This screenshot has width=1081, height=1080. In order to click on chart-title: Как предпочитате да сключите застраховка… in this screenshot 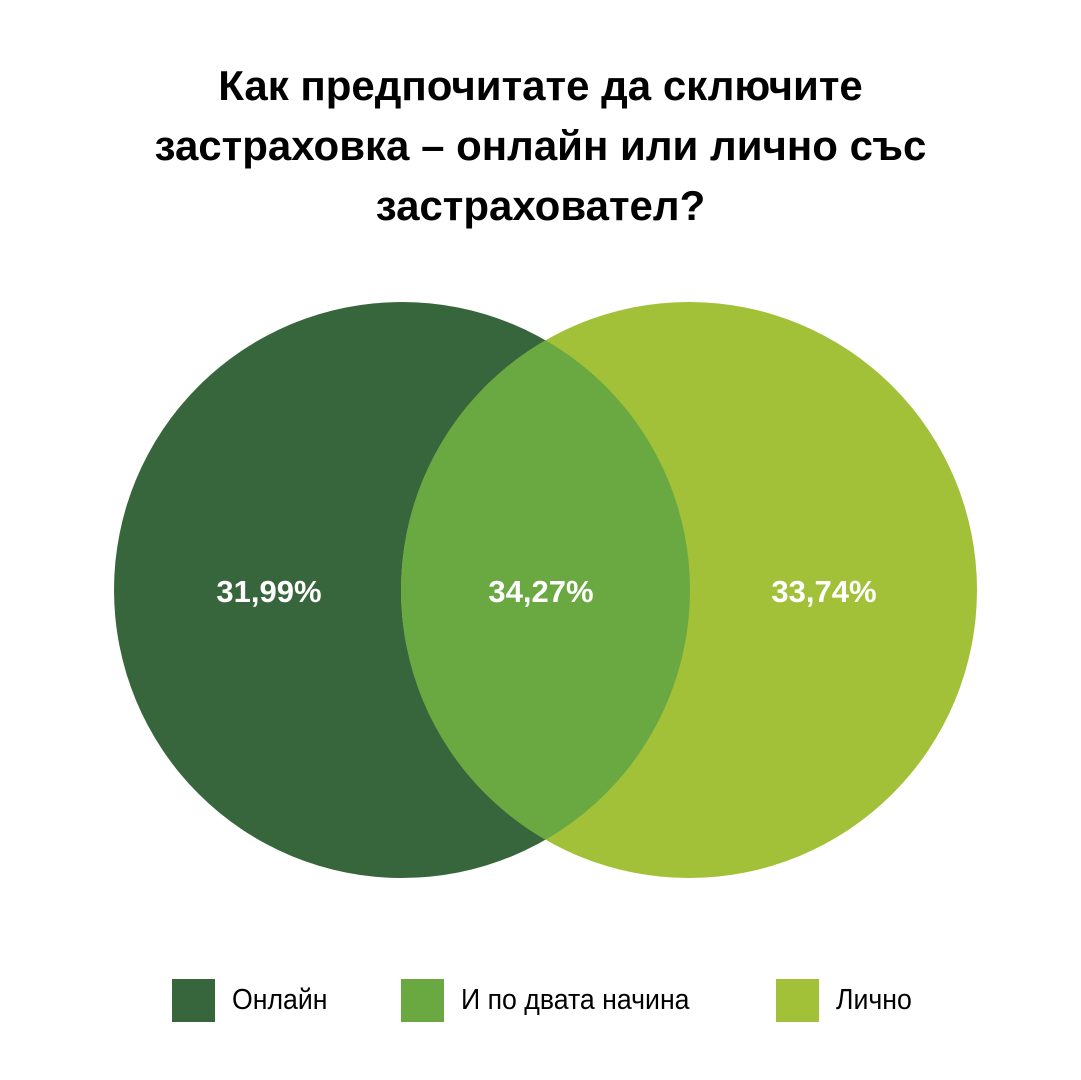, I will do `click(540, 146)`.